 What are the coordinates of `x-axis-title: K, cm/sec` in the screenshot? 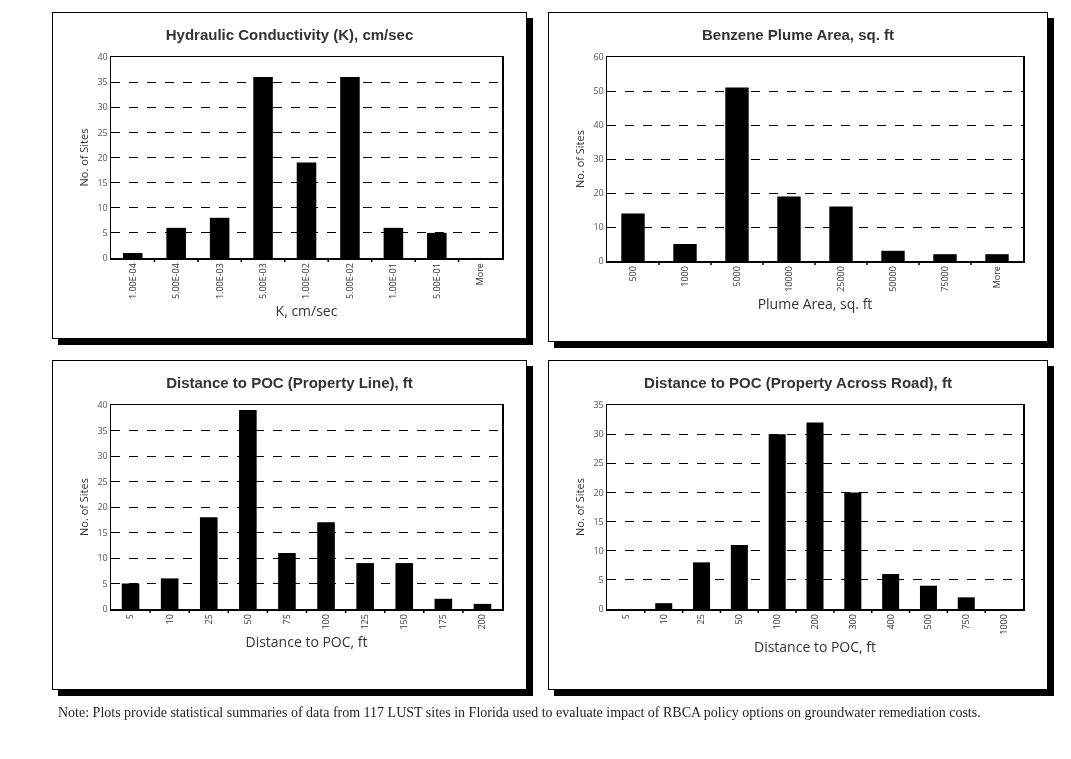 It's located at (306, 311).